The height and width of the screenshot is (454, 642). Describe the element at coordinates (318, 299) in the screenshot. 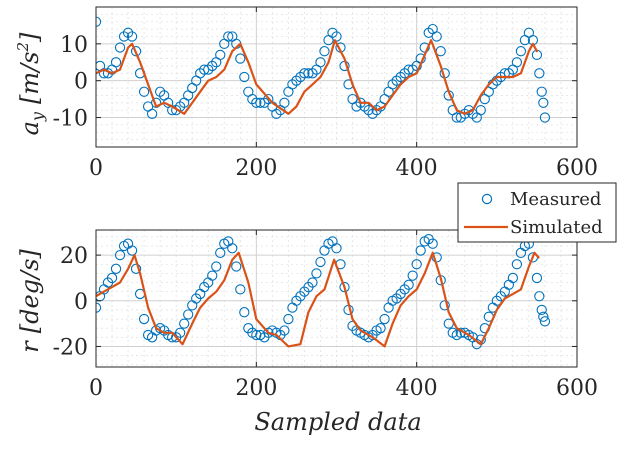

I see `bottom-simulated-line` at that location.